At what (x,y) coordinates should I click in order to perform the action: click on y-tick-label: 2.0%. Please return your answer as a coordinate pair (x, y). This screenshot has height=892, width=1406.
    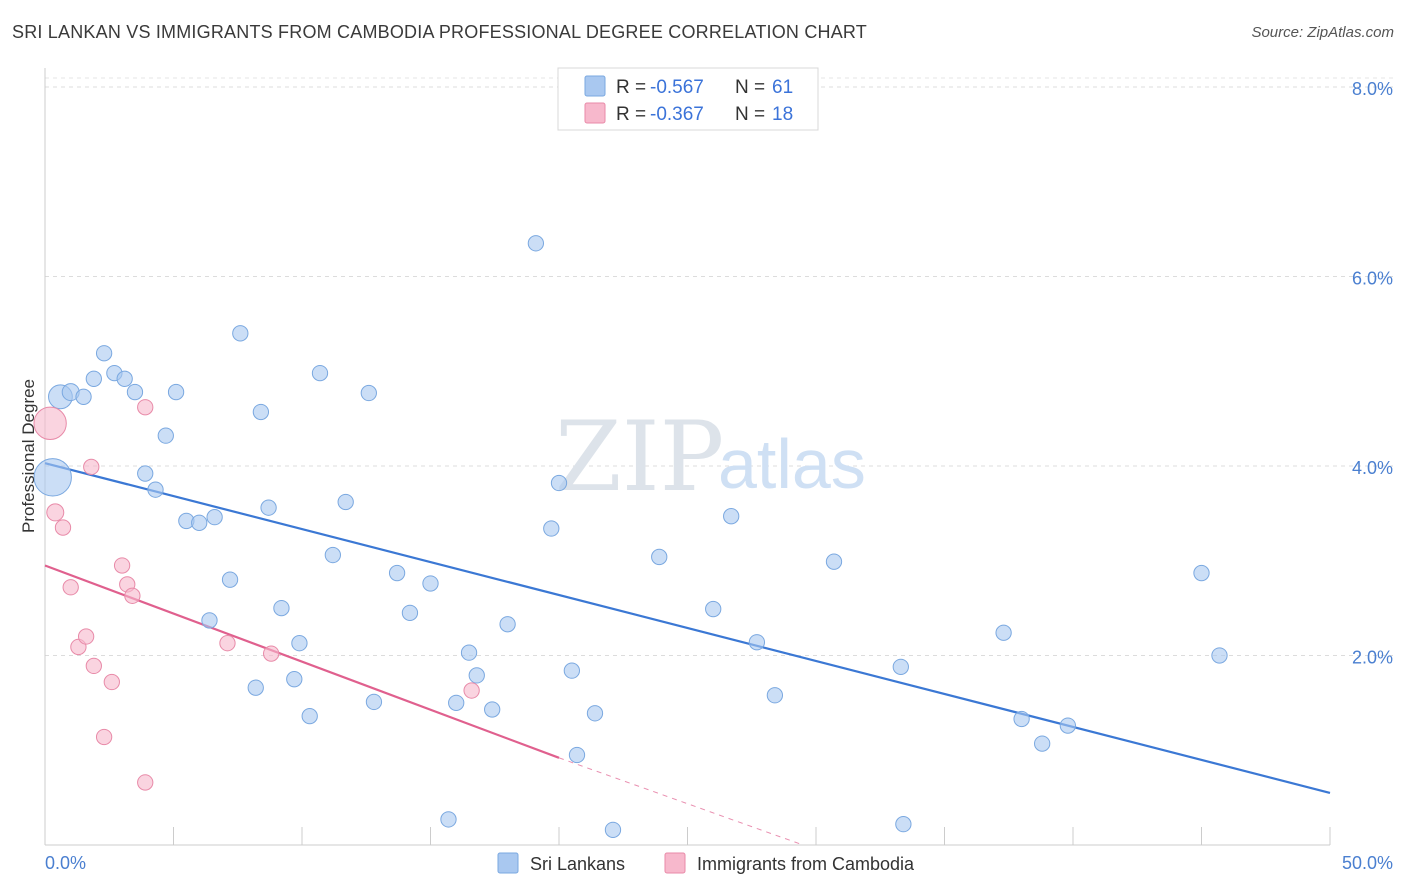
    Looking at the image, I should click on (1372, 657).